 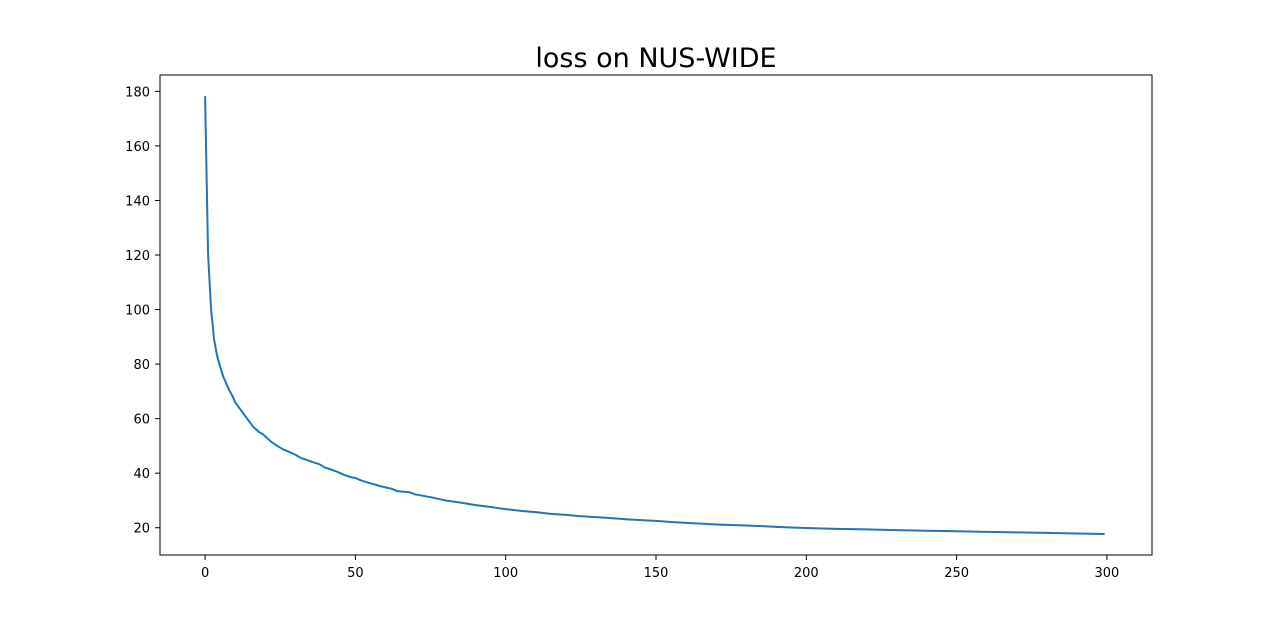 I want to click on y-tick-label: 80, so click(x=141, y=365).